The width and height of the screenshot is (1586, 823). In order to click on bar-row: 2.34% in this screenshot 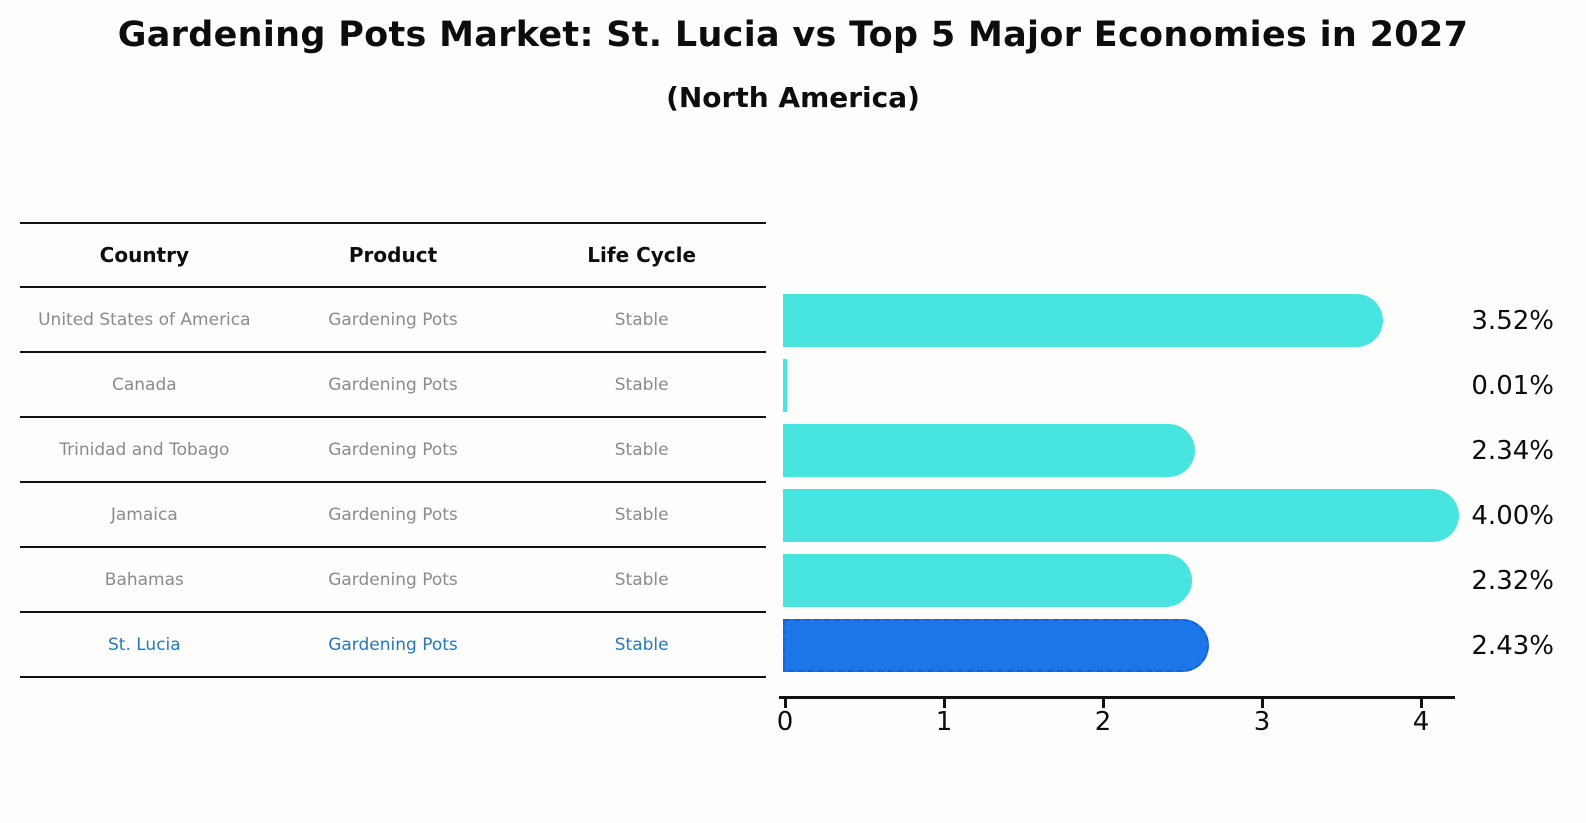, I will do `click(1169, 450)`.